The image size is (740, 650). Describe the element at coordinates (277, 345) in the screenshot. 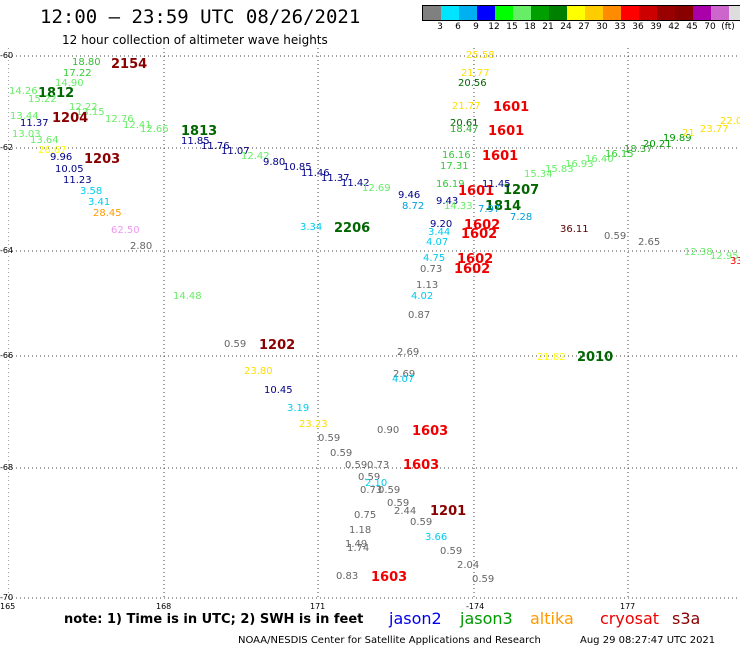

I see `time-label: 1202` at that location.